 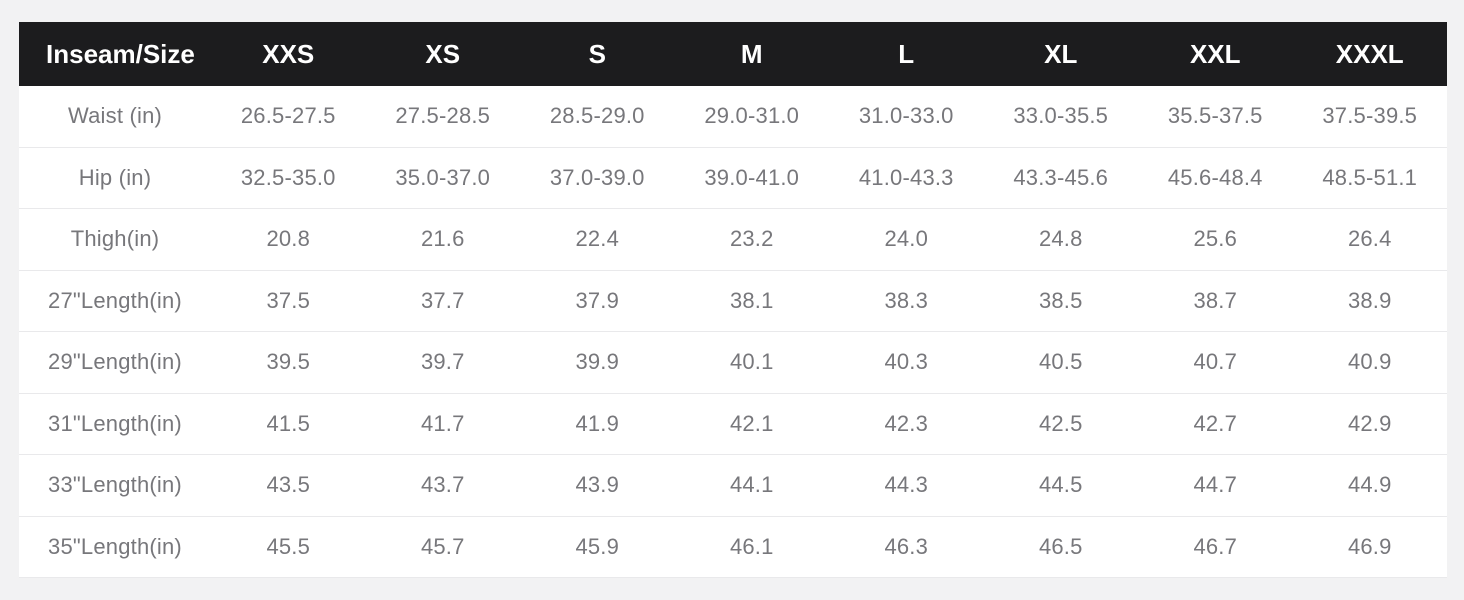 What do you see at coordinates (115, 485) in the screenshot?
I see `row-label: 33"Length(in)` at bounding box center [115, 485].